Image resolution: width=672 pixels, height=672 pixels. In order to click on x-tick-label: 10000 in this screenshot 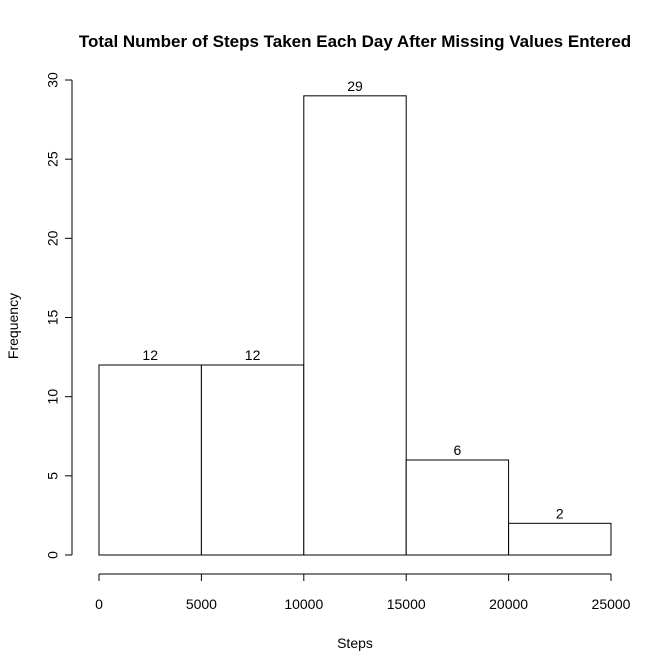, I will do `click(303, 604)`.